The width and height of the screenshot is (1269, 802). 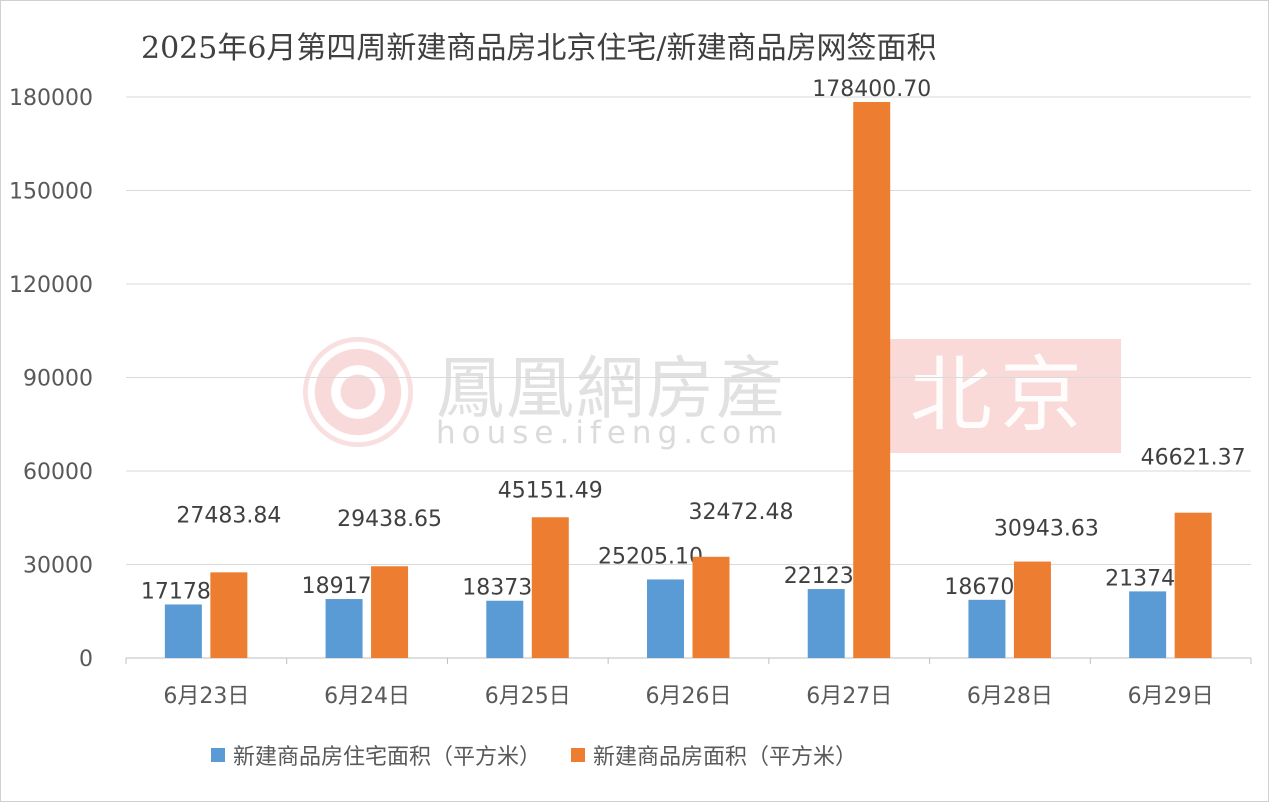 What do you see at coordinates (86, 659) in the screenshot?
I see `y-tick-label: 0` at bounding box center [86, 659].